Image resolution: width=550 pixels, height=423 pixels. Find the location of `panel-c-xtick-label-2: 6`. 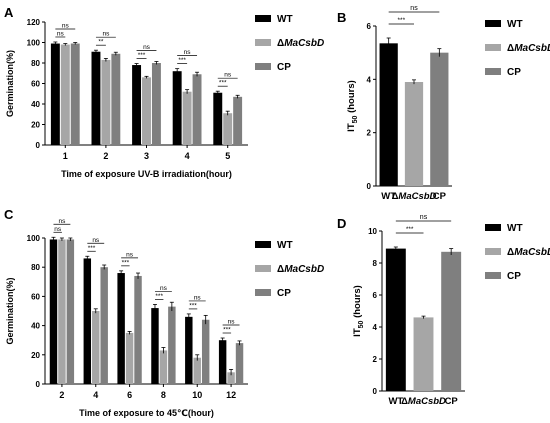

panel-c-xtick-label-2: 6 is located at coordinates (129, 395).